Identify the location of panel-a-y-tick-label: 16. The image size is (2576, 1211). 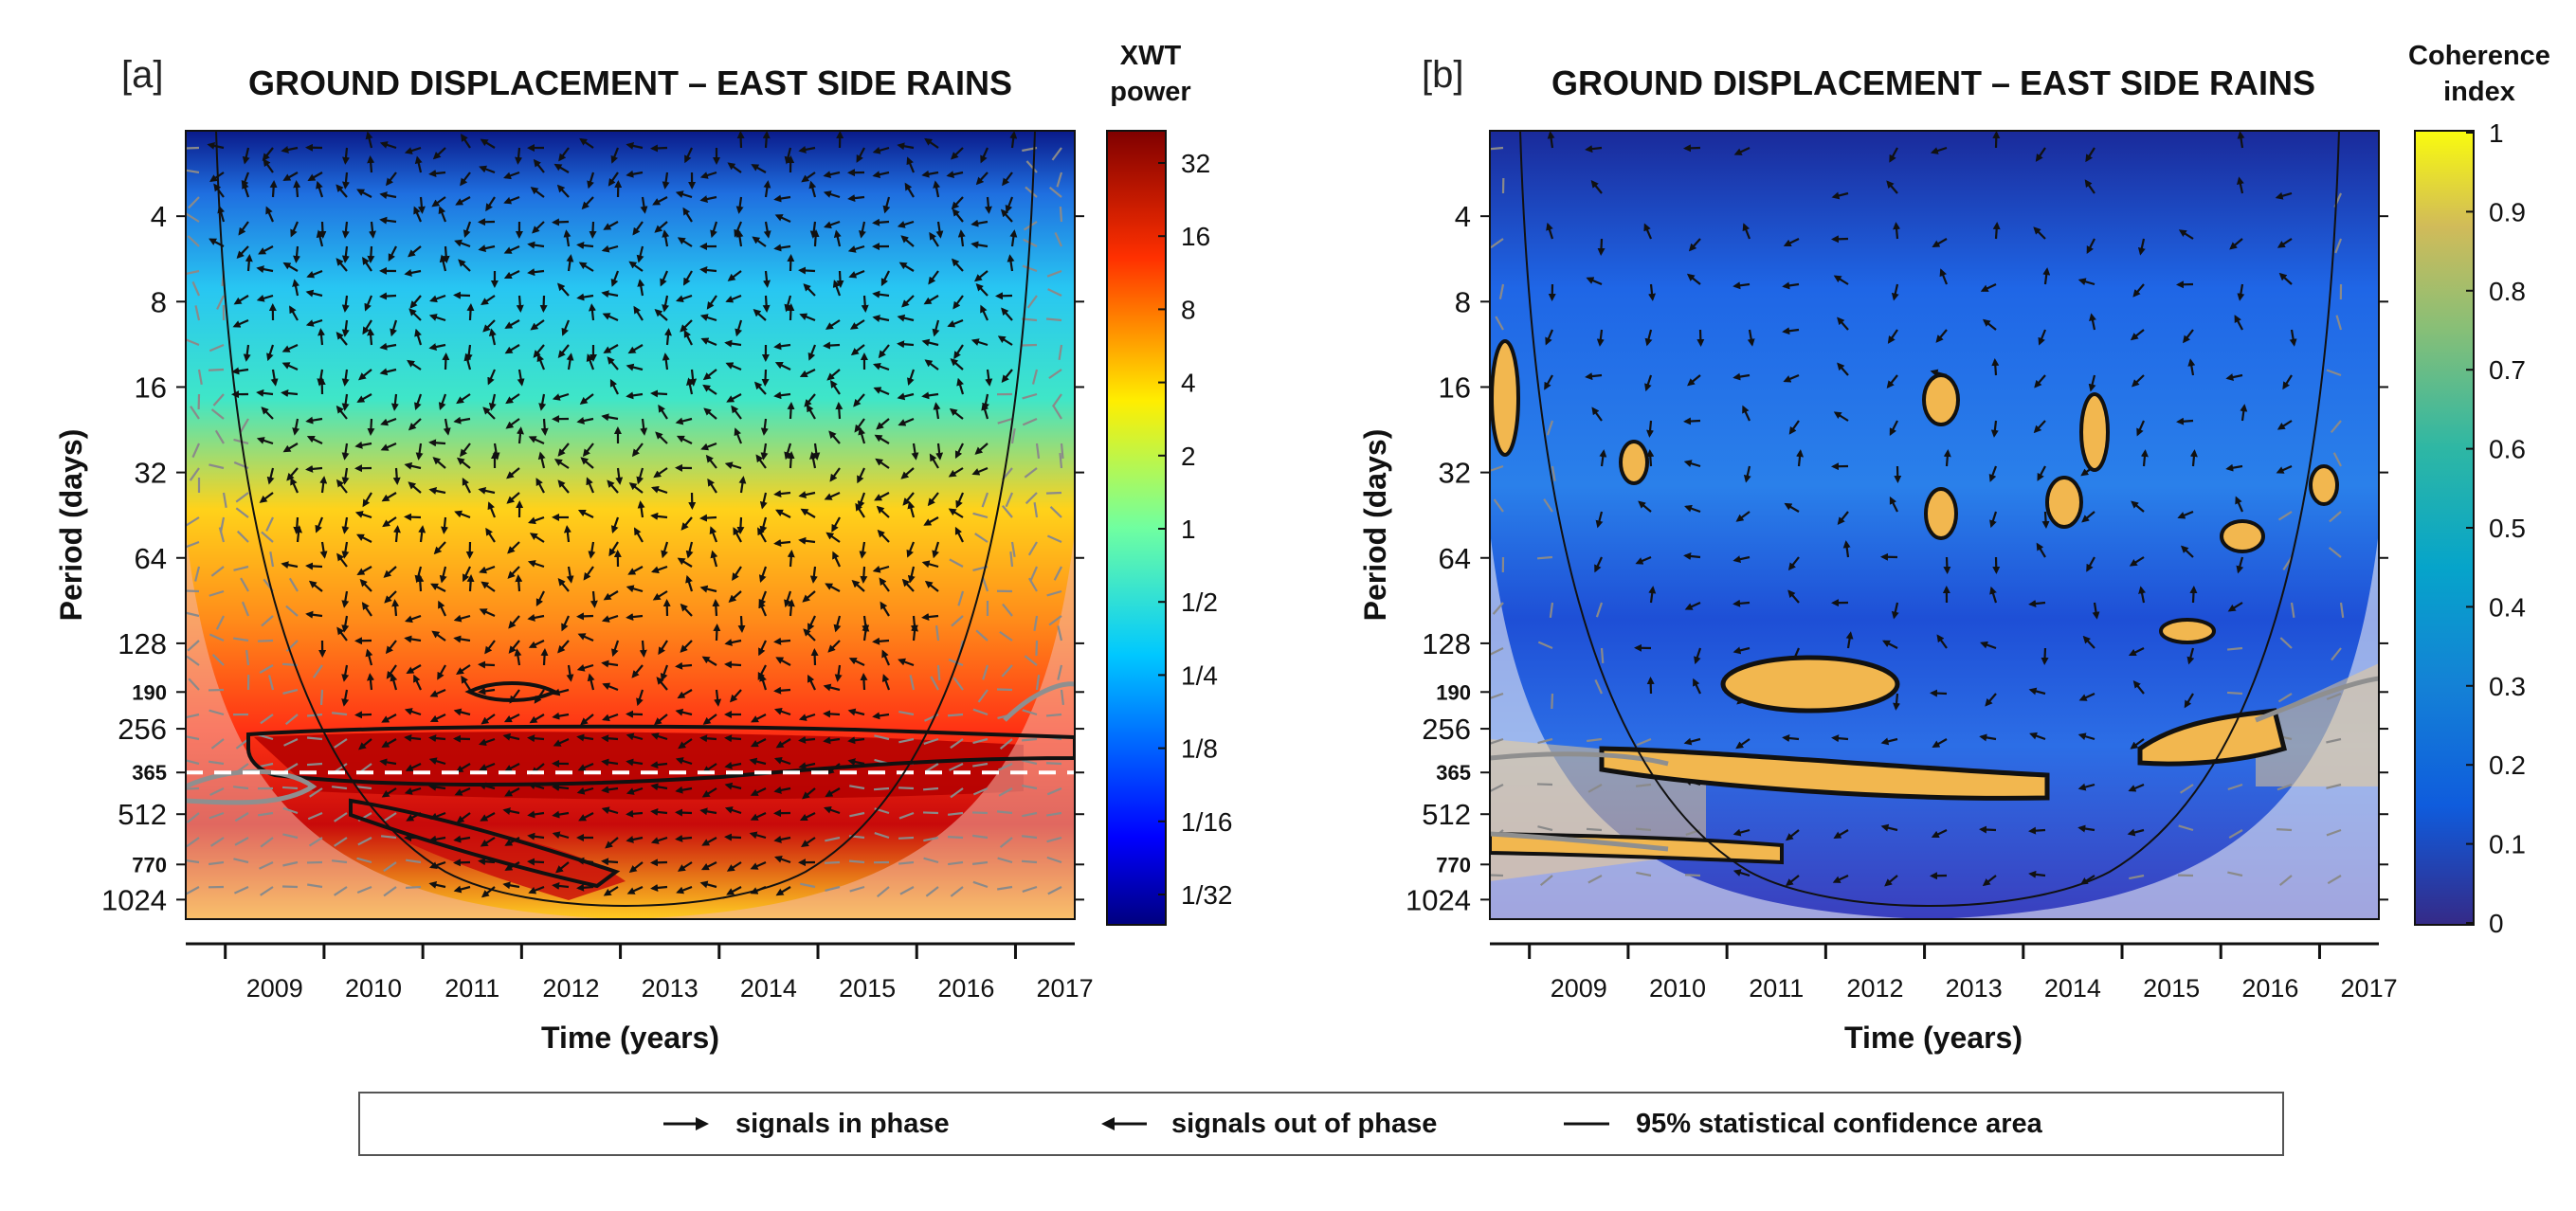
(151, 387).